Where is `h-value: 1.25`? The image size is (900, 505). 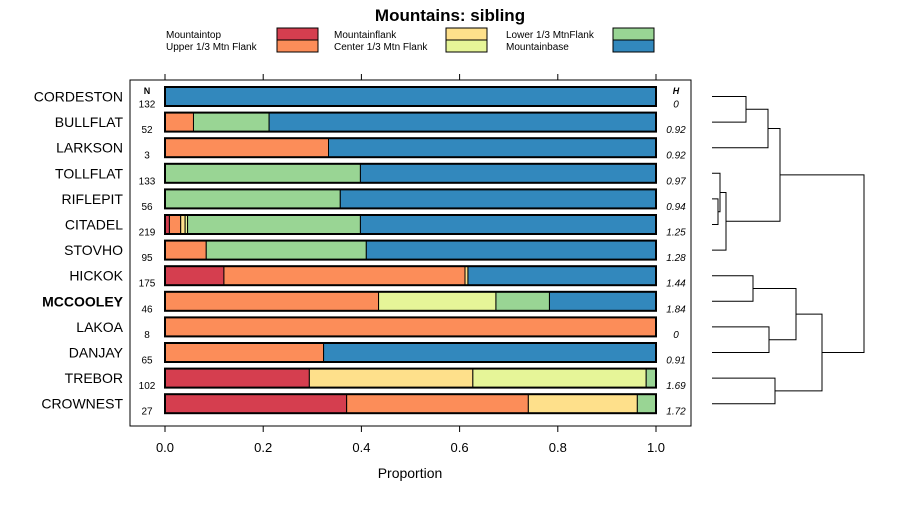 h-value: 1.25 is located at coordinates (676, 233).